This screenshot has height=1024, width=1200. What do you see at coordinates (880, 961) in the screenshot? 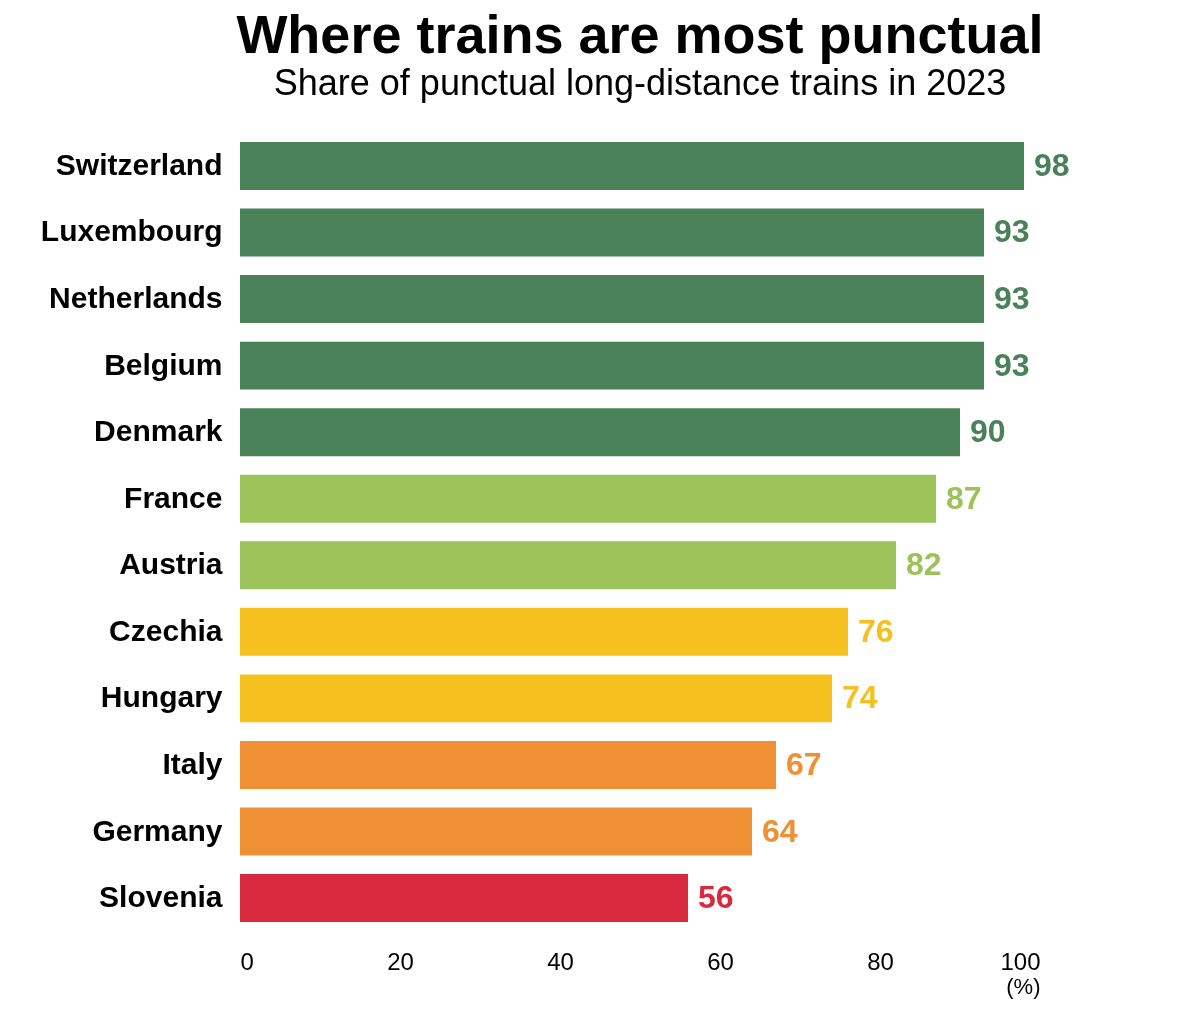
I see `x-tick-label: 80` at bounding box center [880, 961].